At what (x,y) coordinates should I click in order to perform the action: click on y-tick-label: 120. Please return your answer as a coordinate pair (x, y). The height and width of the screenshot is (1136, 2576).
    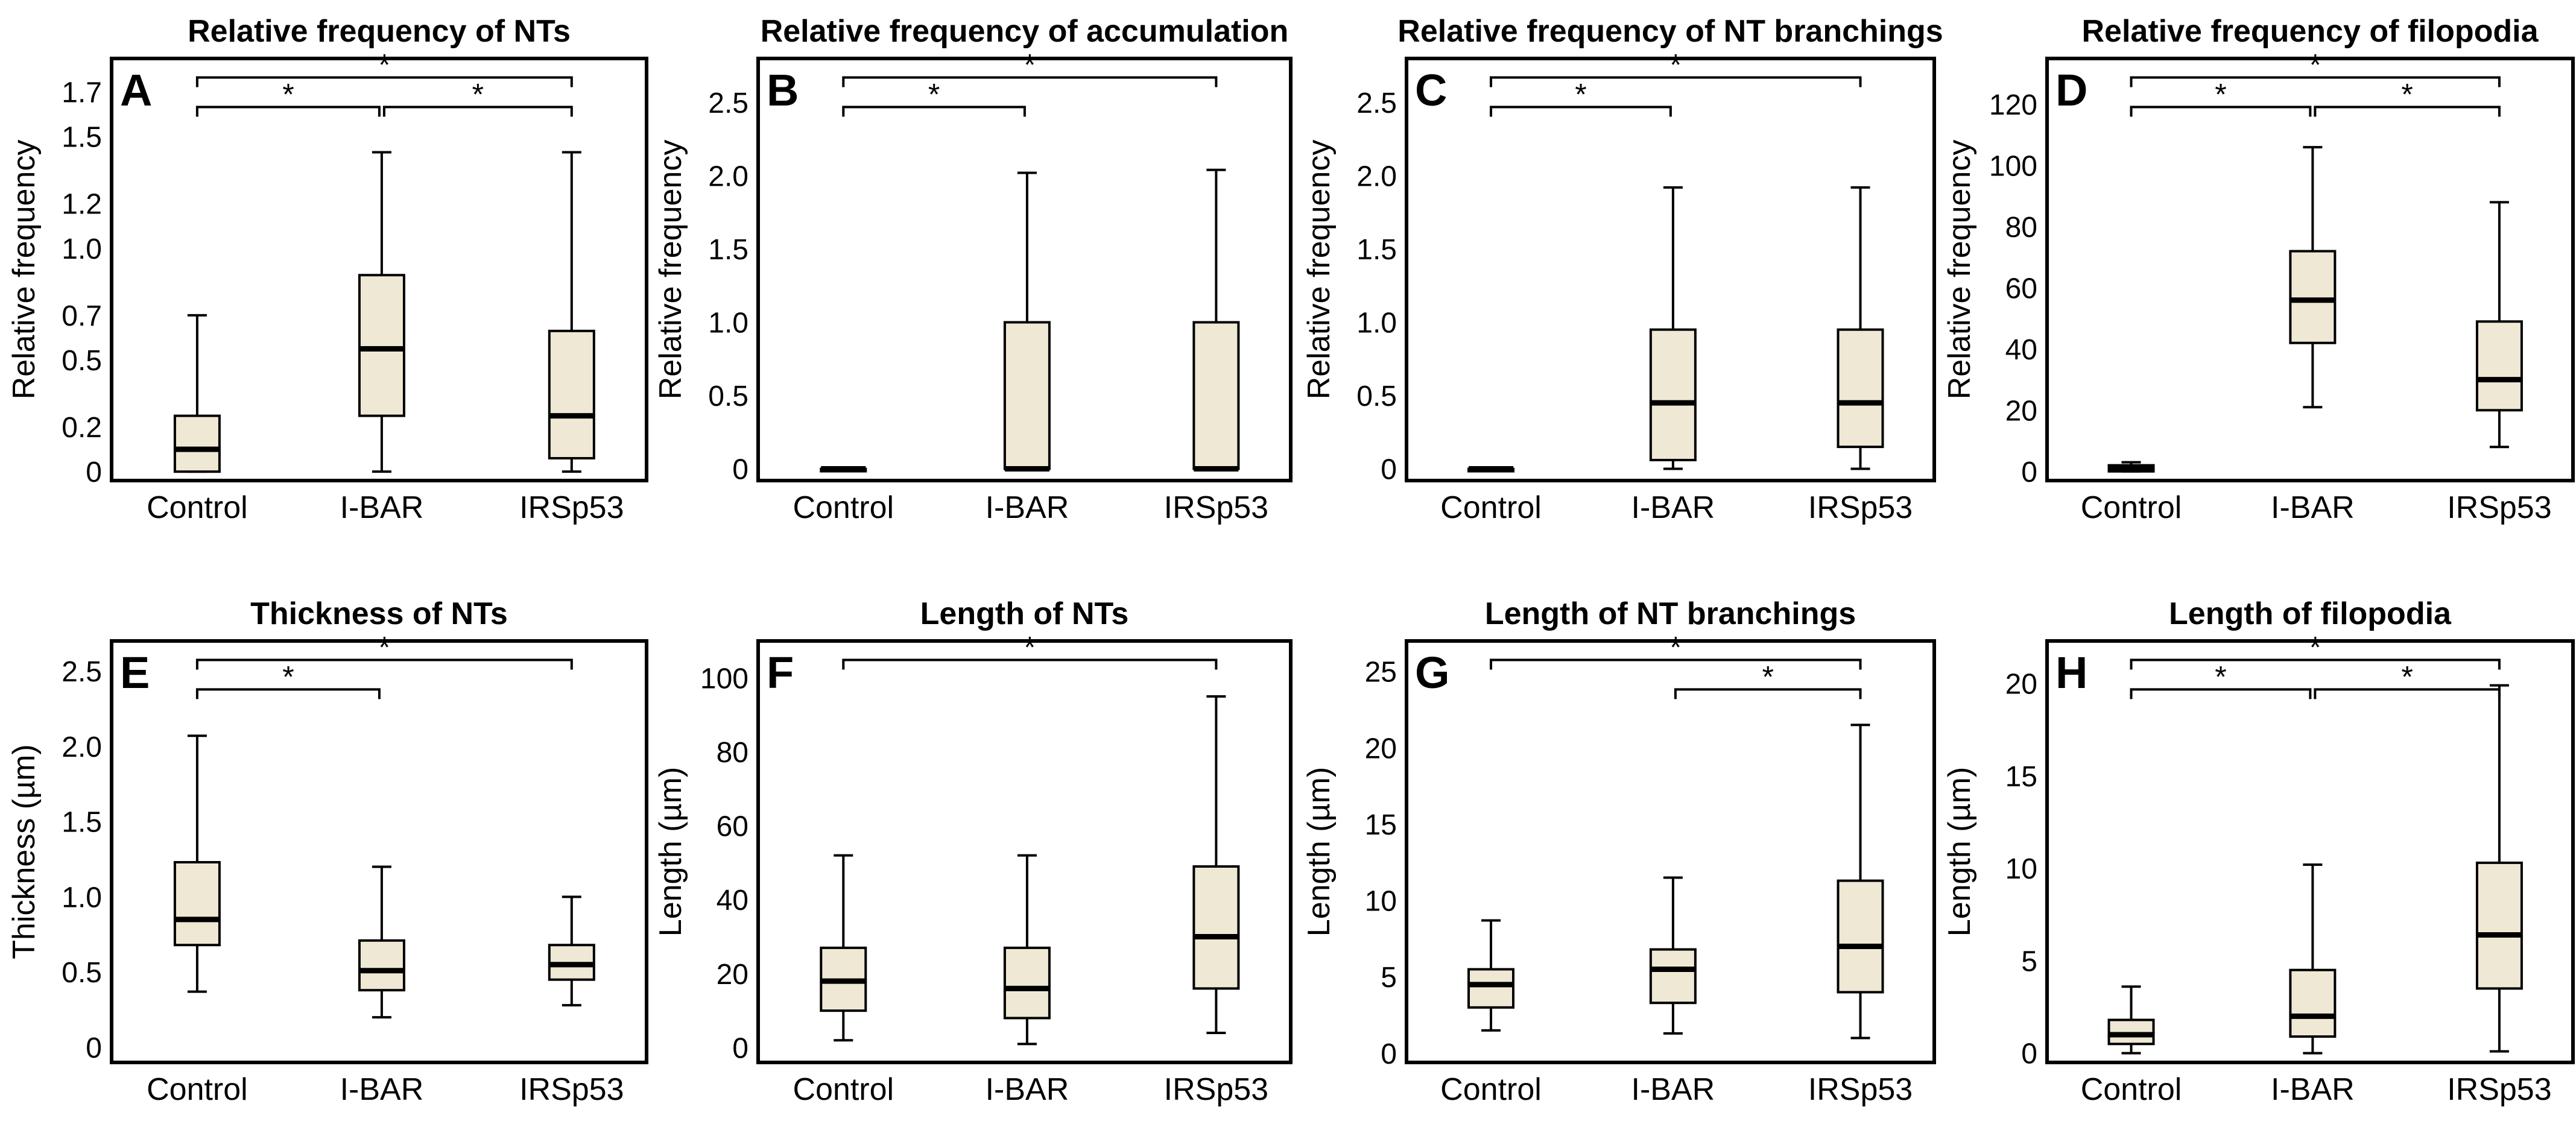
    Looking at the image, I should click on (2013, 105).